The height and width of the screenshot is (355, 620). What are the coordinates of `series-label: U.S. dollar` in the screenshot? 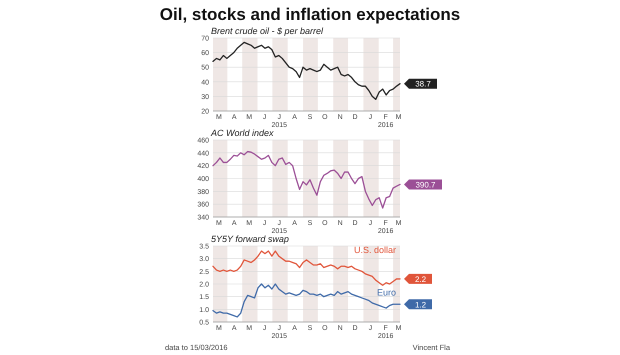 It's located at (375, 249).